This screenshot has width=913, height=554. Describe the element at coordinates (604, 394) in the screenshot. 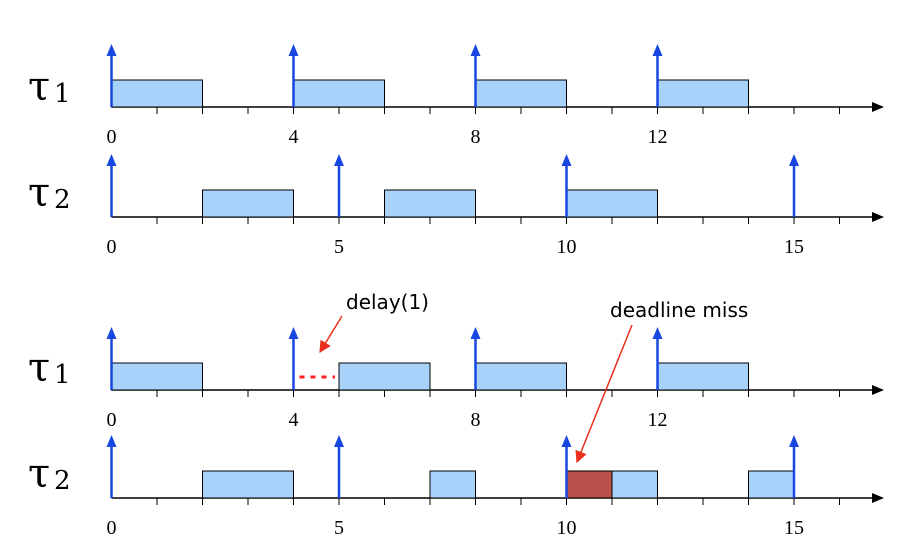

I see `deadline-pointer-arrow` at that location.